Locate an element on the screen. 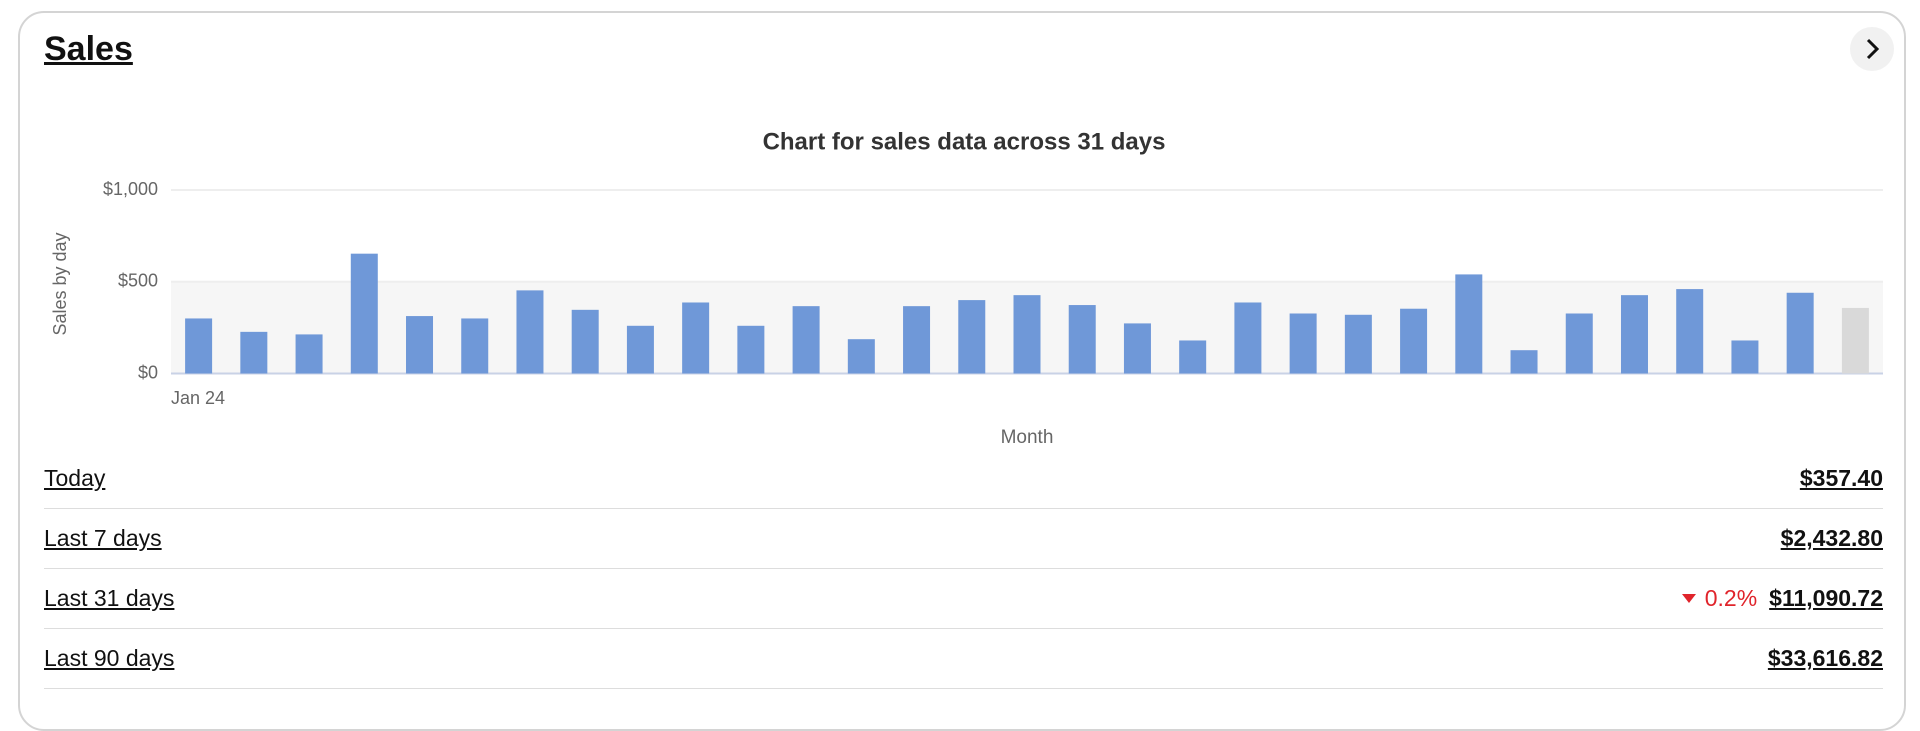 Image resolution: width=1920 pixels, height=731 pixels. row-value: $2,432.80 is located at coordinates (1831, 537).